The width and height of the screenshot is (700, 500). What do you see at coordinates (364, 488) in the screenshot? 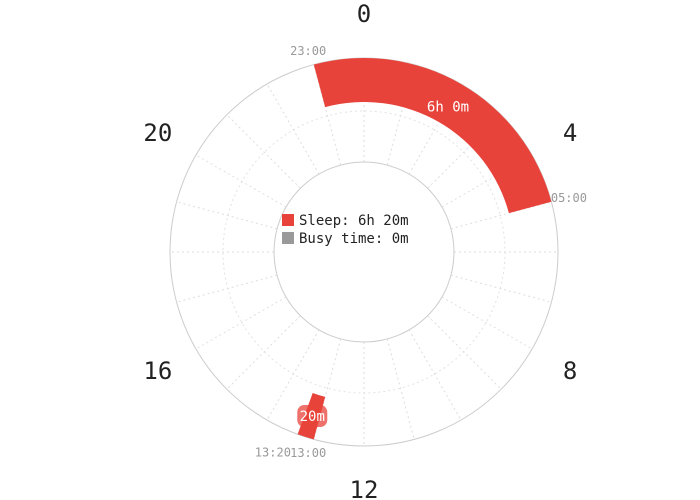
I see `hour-label: 12` at bounding box center [364, 488].